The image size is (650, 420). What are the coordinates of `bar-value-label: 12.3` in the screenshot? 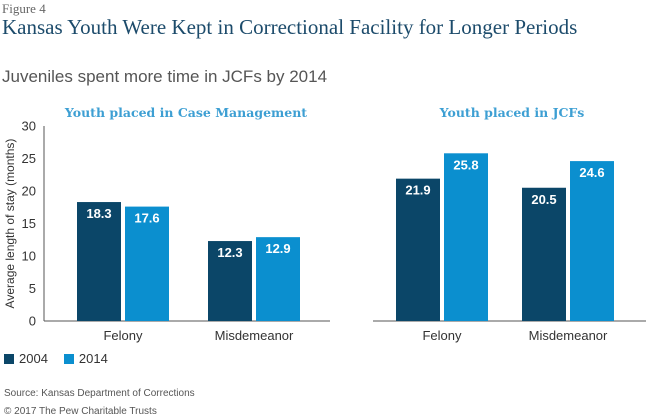 It's located at (229, 252).